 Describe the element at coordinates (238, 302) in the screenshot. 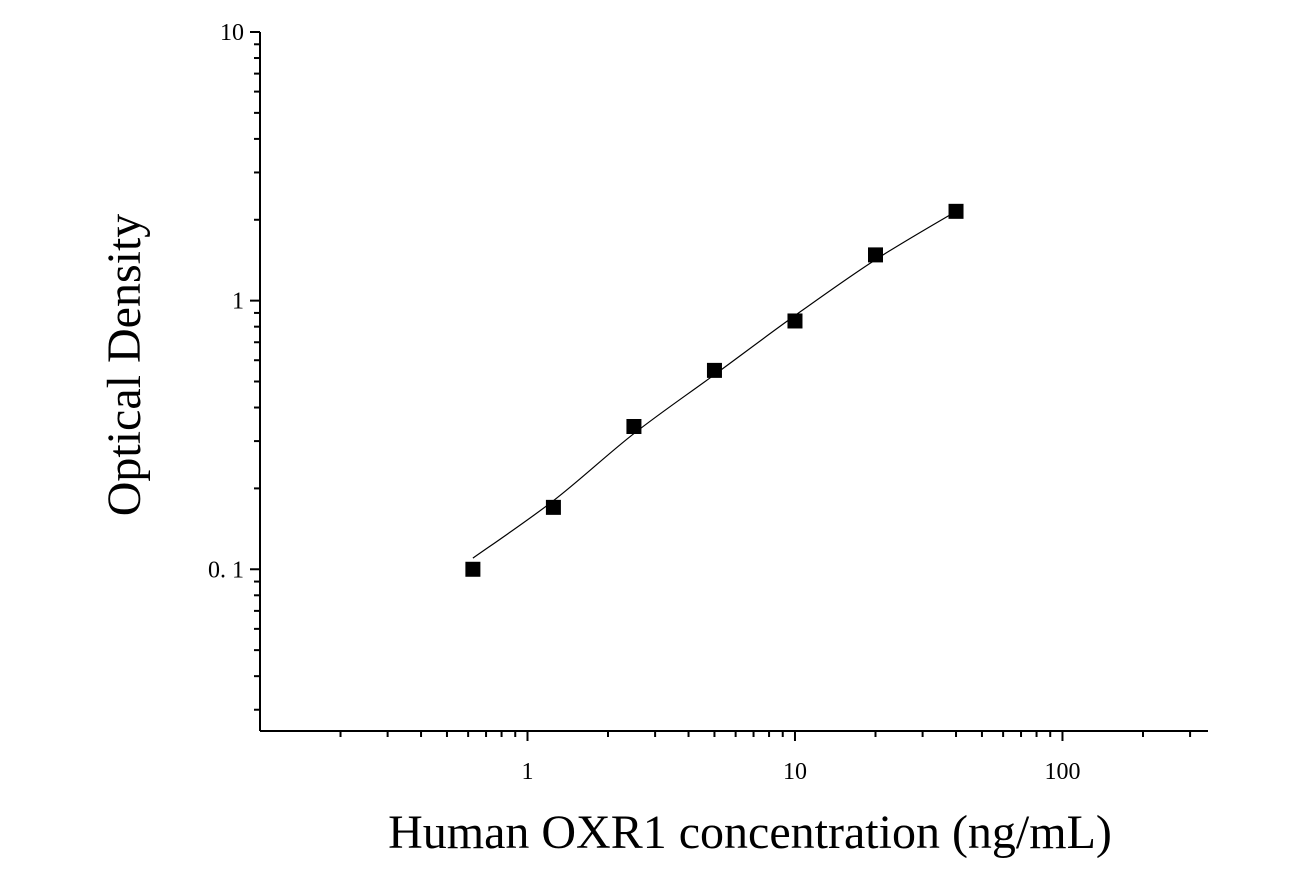

I see `y-tick-label: 1` at that location.